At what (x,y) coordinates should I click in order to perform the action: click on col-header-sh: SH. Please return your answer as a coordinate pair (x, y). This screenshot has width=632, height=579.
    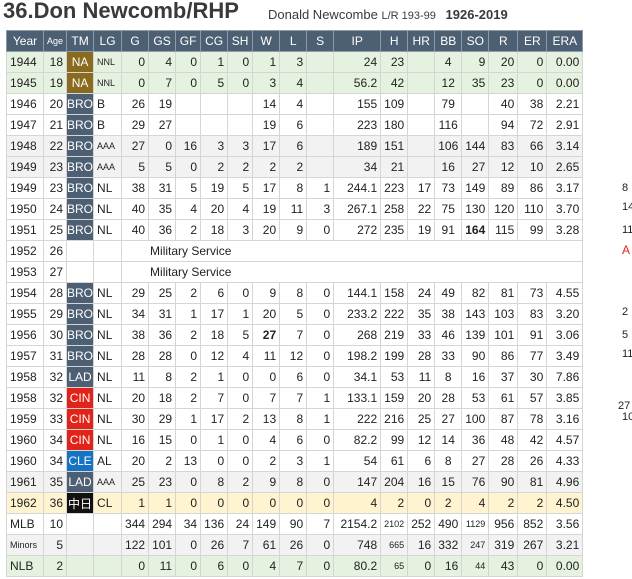
    Looking at the image, I should click on (240, 41).